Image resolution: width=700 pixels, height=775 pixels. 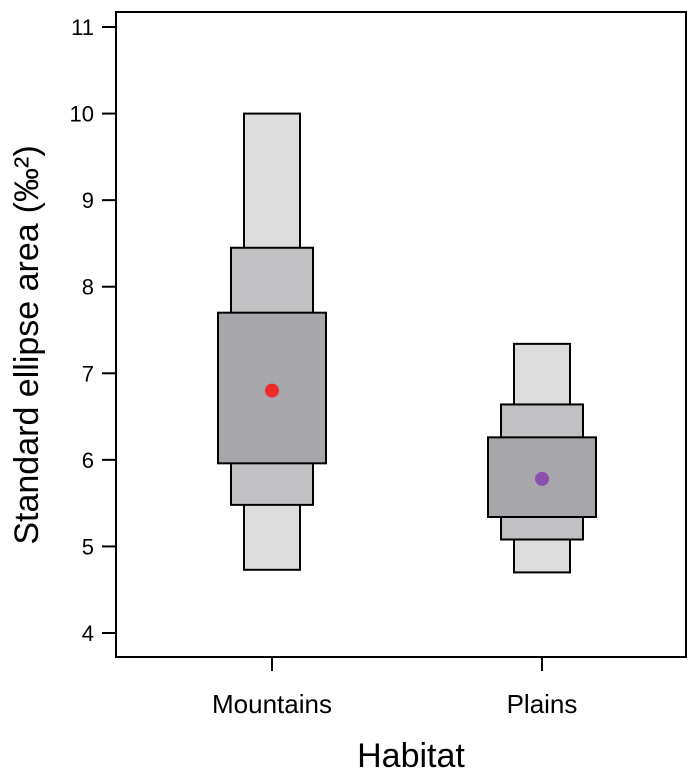 I want to click on y-axis-title: Standard ellipse area (‰²), so click(x=27, y=344).